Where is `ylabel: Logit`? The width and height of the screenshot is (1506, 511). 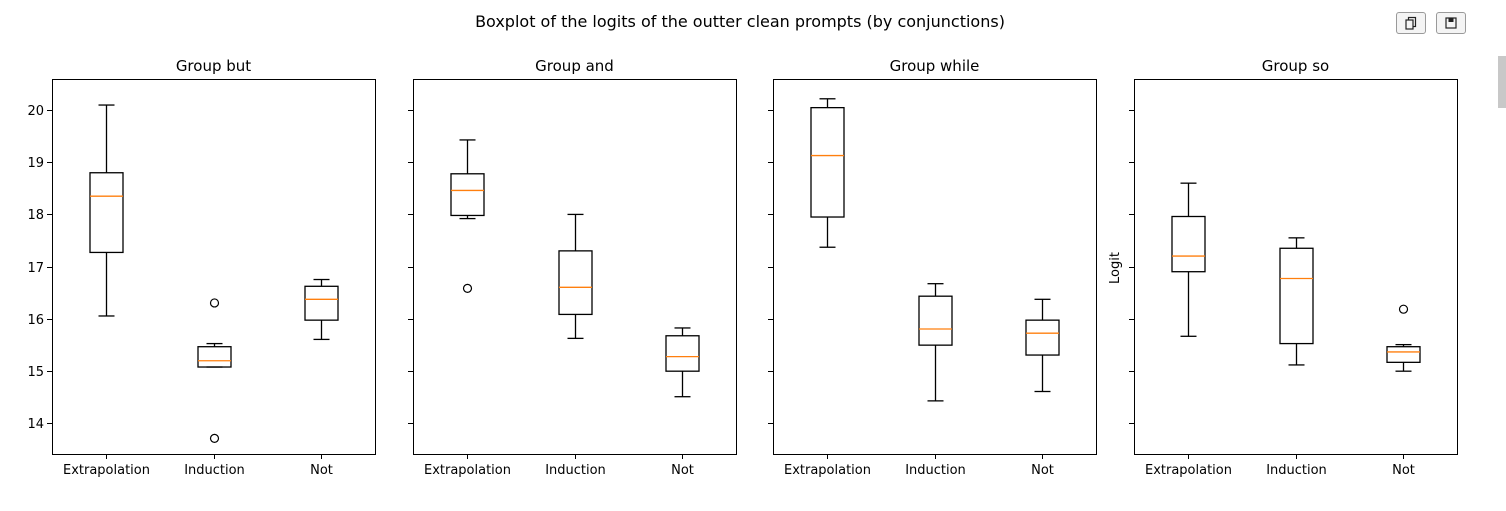
ylabel: Logit is located at coordinates (1115, 268).